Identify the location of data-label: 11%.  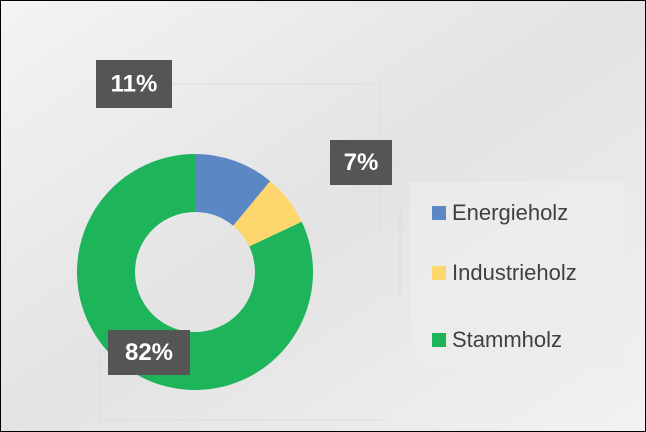
(134, 83).